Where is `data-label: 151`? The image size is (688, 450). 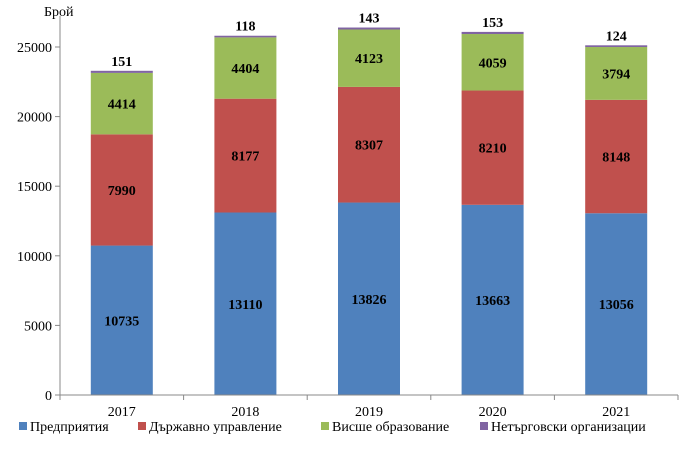 data-label: 151 is located at coordinates (121, 62).